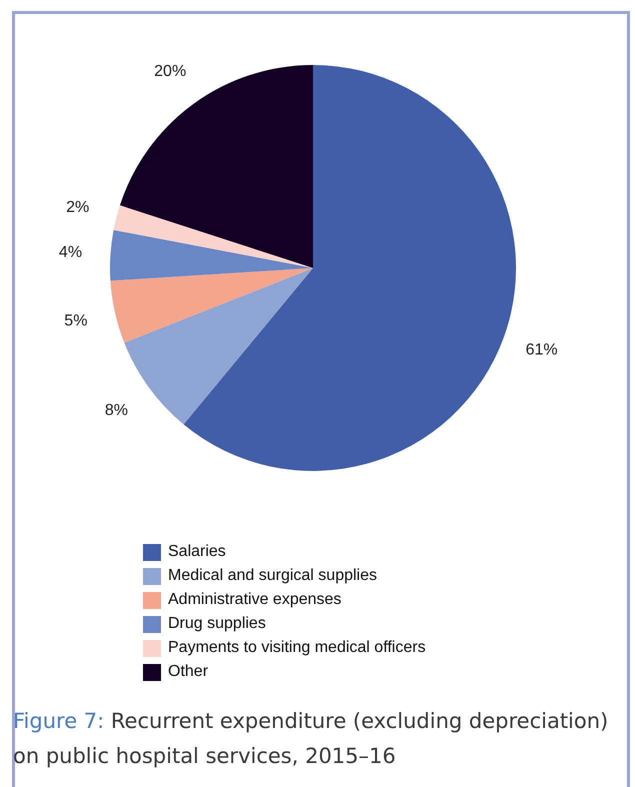  What do you see at coordinates (170, 71) in the screenshot?
I see `data-label: 20%` at bounding box center [170, 71].